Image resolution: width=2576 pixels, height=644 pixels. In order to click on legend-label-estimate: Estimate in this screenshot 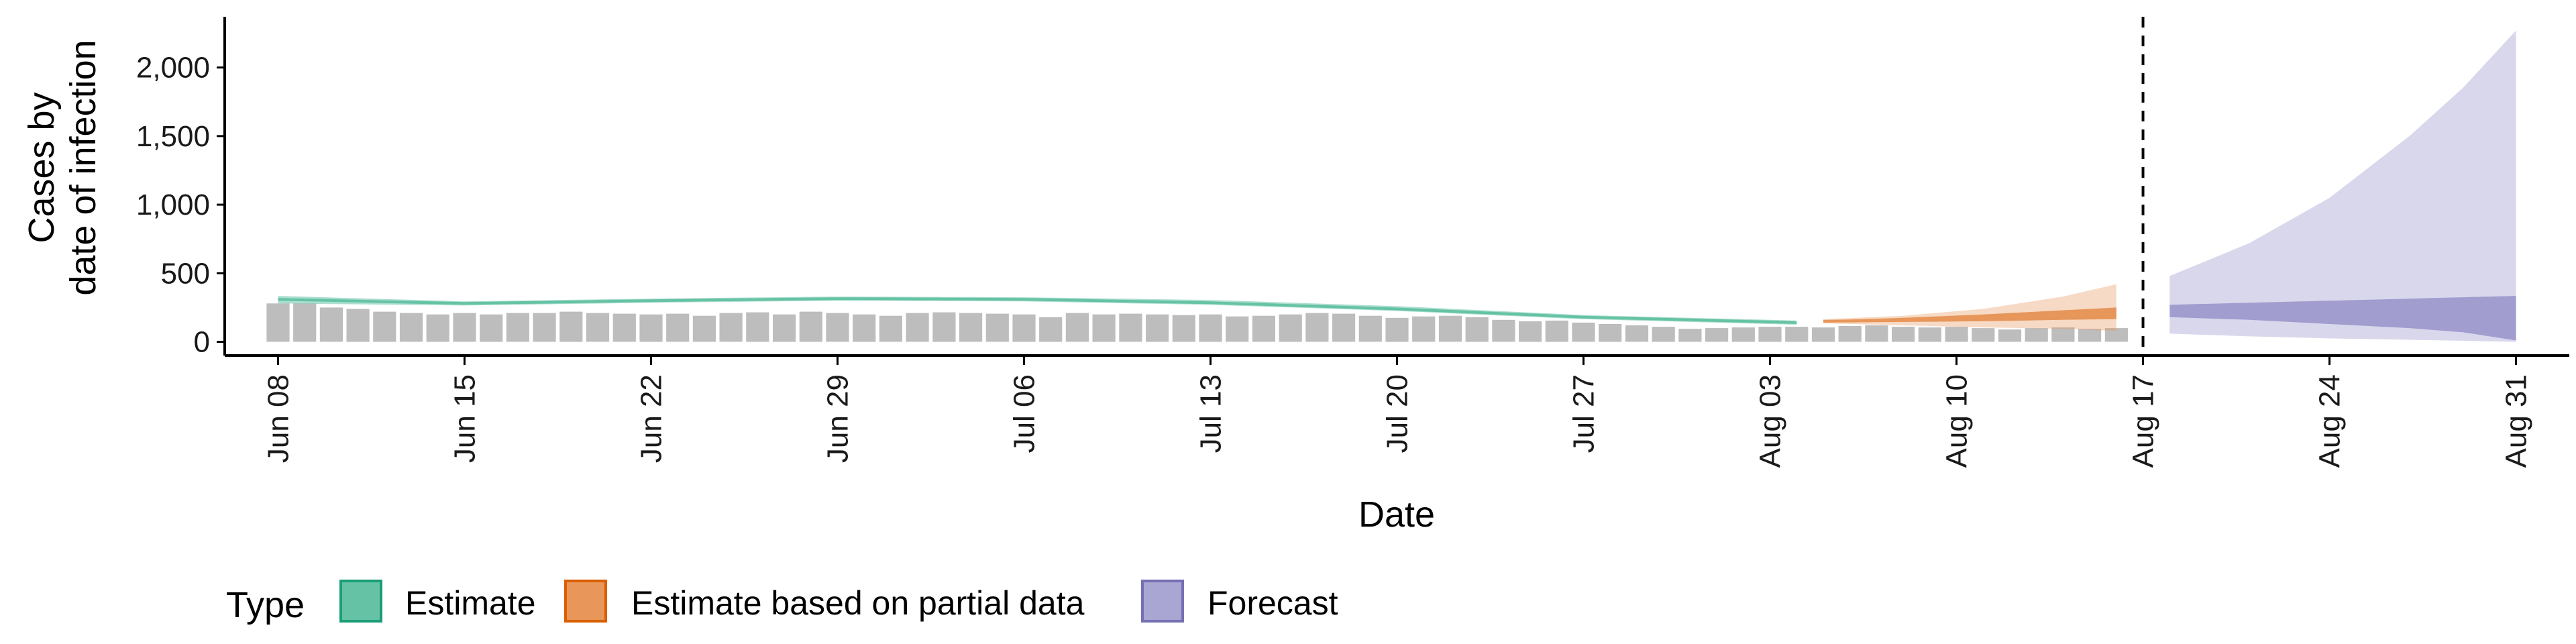, I will do `click(470, 603)`.